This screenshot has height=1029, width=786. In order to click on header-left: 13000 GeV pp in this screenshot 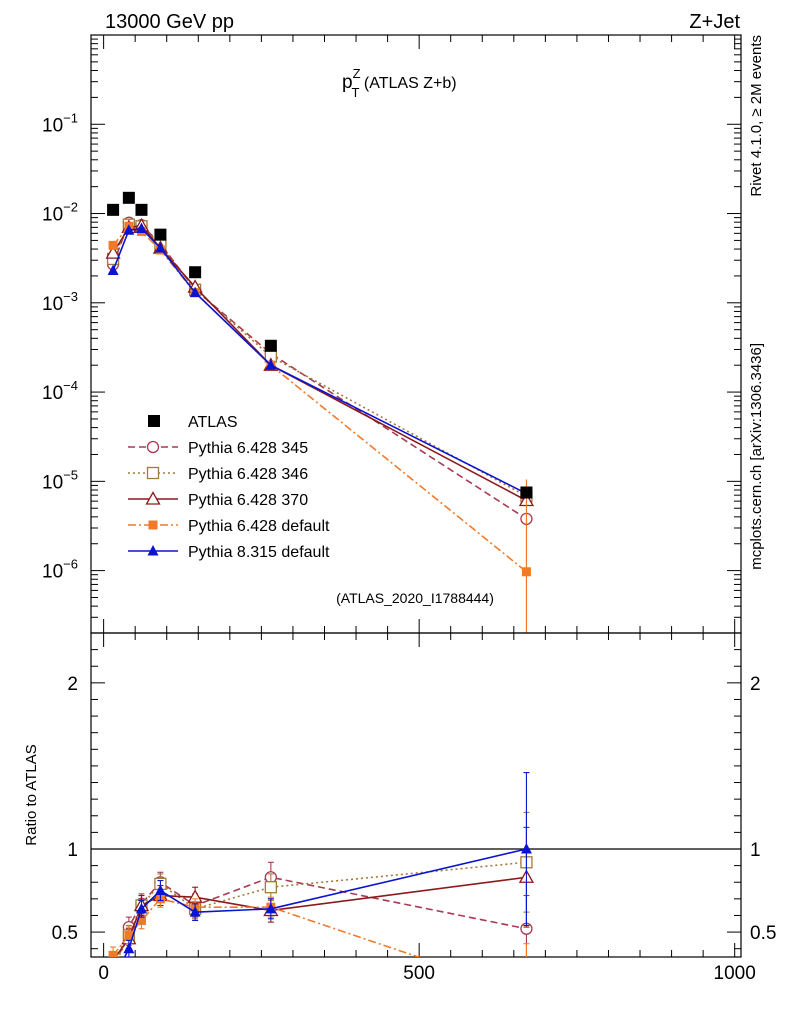, I will do `click(169, 22)`.